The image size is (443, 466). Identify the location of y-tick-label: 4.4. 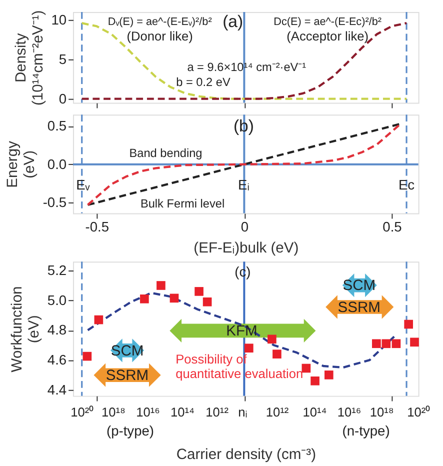
(57, 389).